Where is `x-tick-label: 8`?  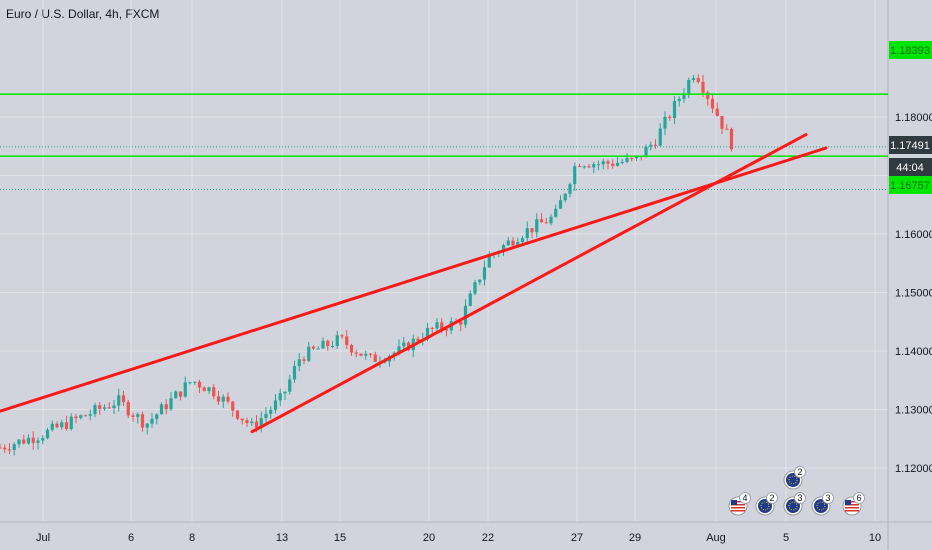 x-tick-label: 8 is located at coordinates (192, 538).